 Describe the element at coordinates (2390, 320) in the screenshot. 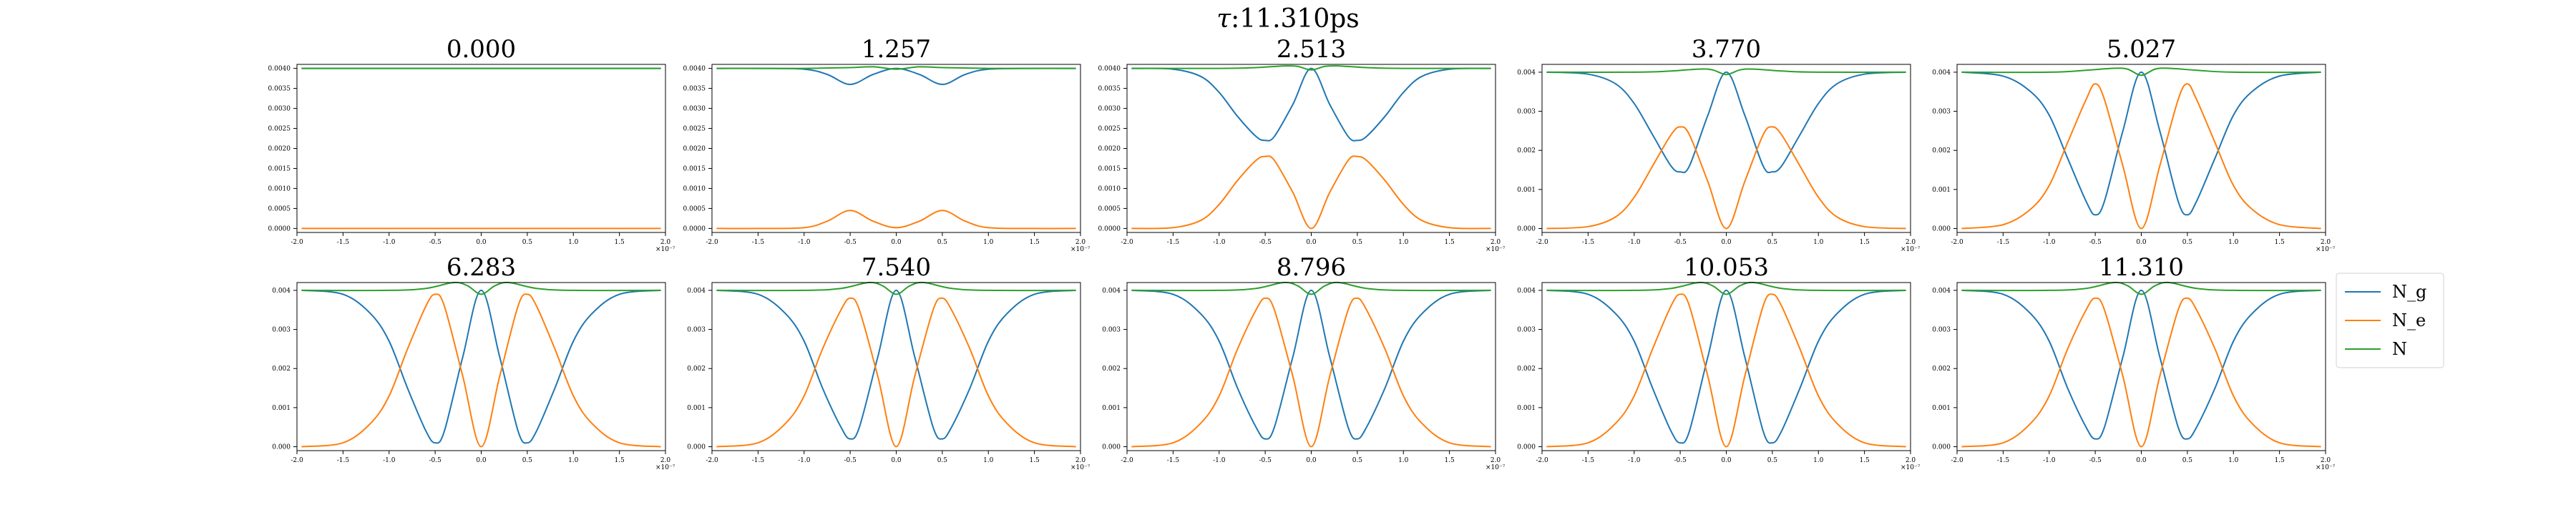

I see `legend-box` at that location.